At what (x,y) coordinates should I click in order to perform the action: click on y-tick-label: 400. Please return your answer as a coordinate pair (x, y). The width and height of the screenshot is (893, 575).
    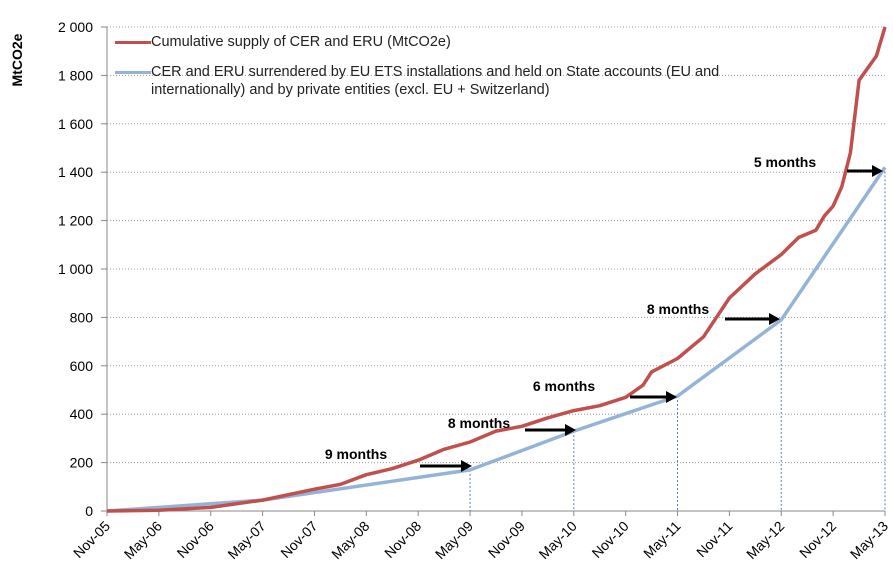
    Looking at the image, I should click on (82, 414).